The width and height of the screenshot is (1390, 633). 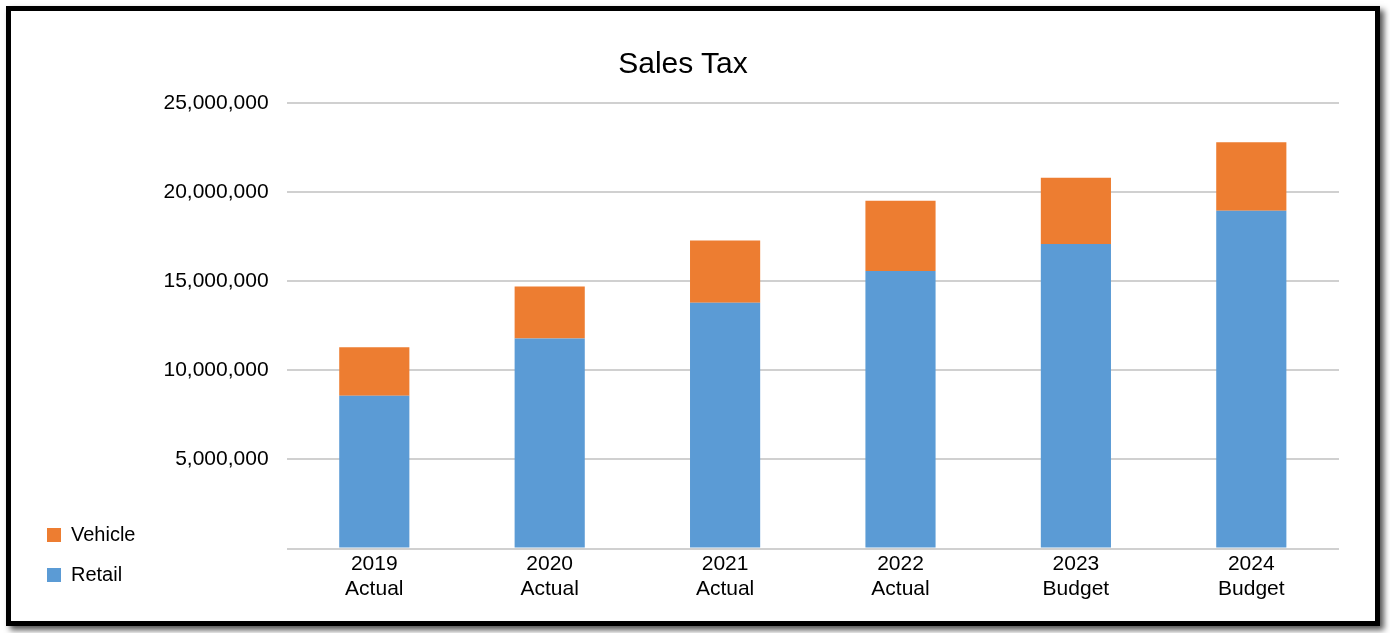 What do you see at coordinates (725, 575) in the screenshot?
I see `x-tick-label: 2021 Actual` at bounding box center [725, 575].